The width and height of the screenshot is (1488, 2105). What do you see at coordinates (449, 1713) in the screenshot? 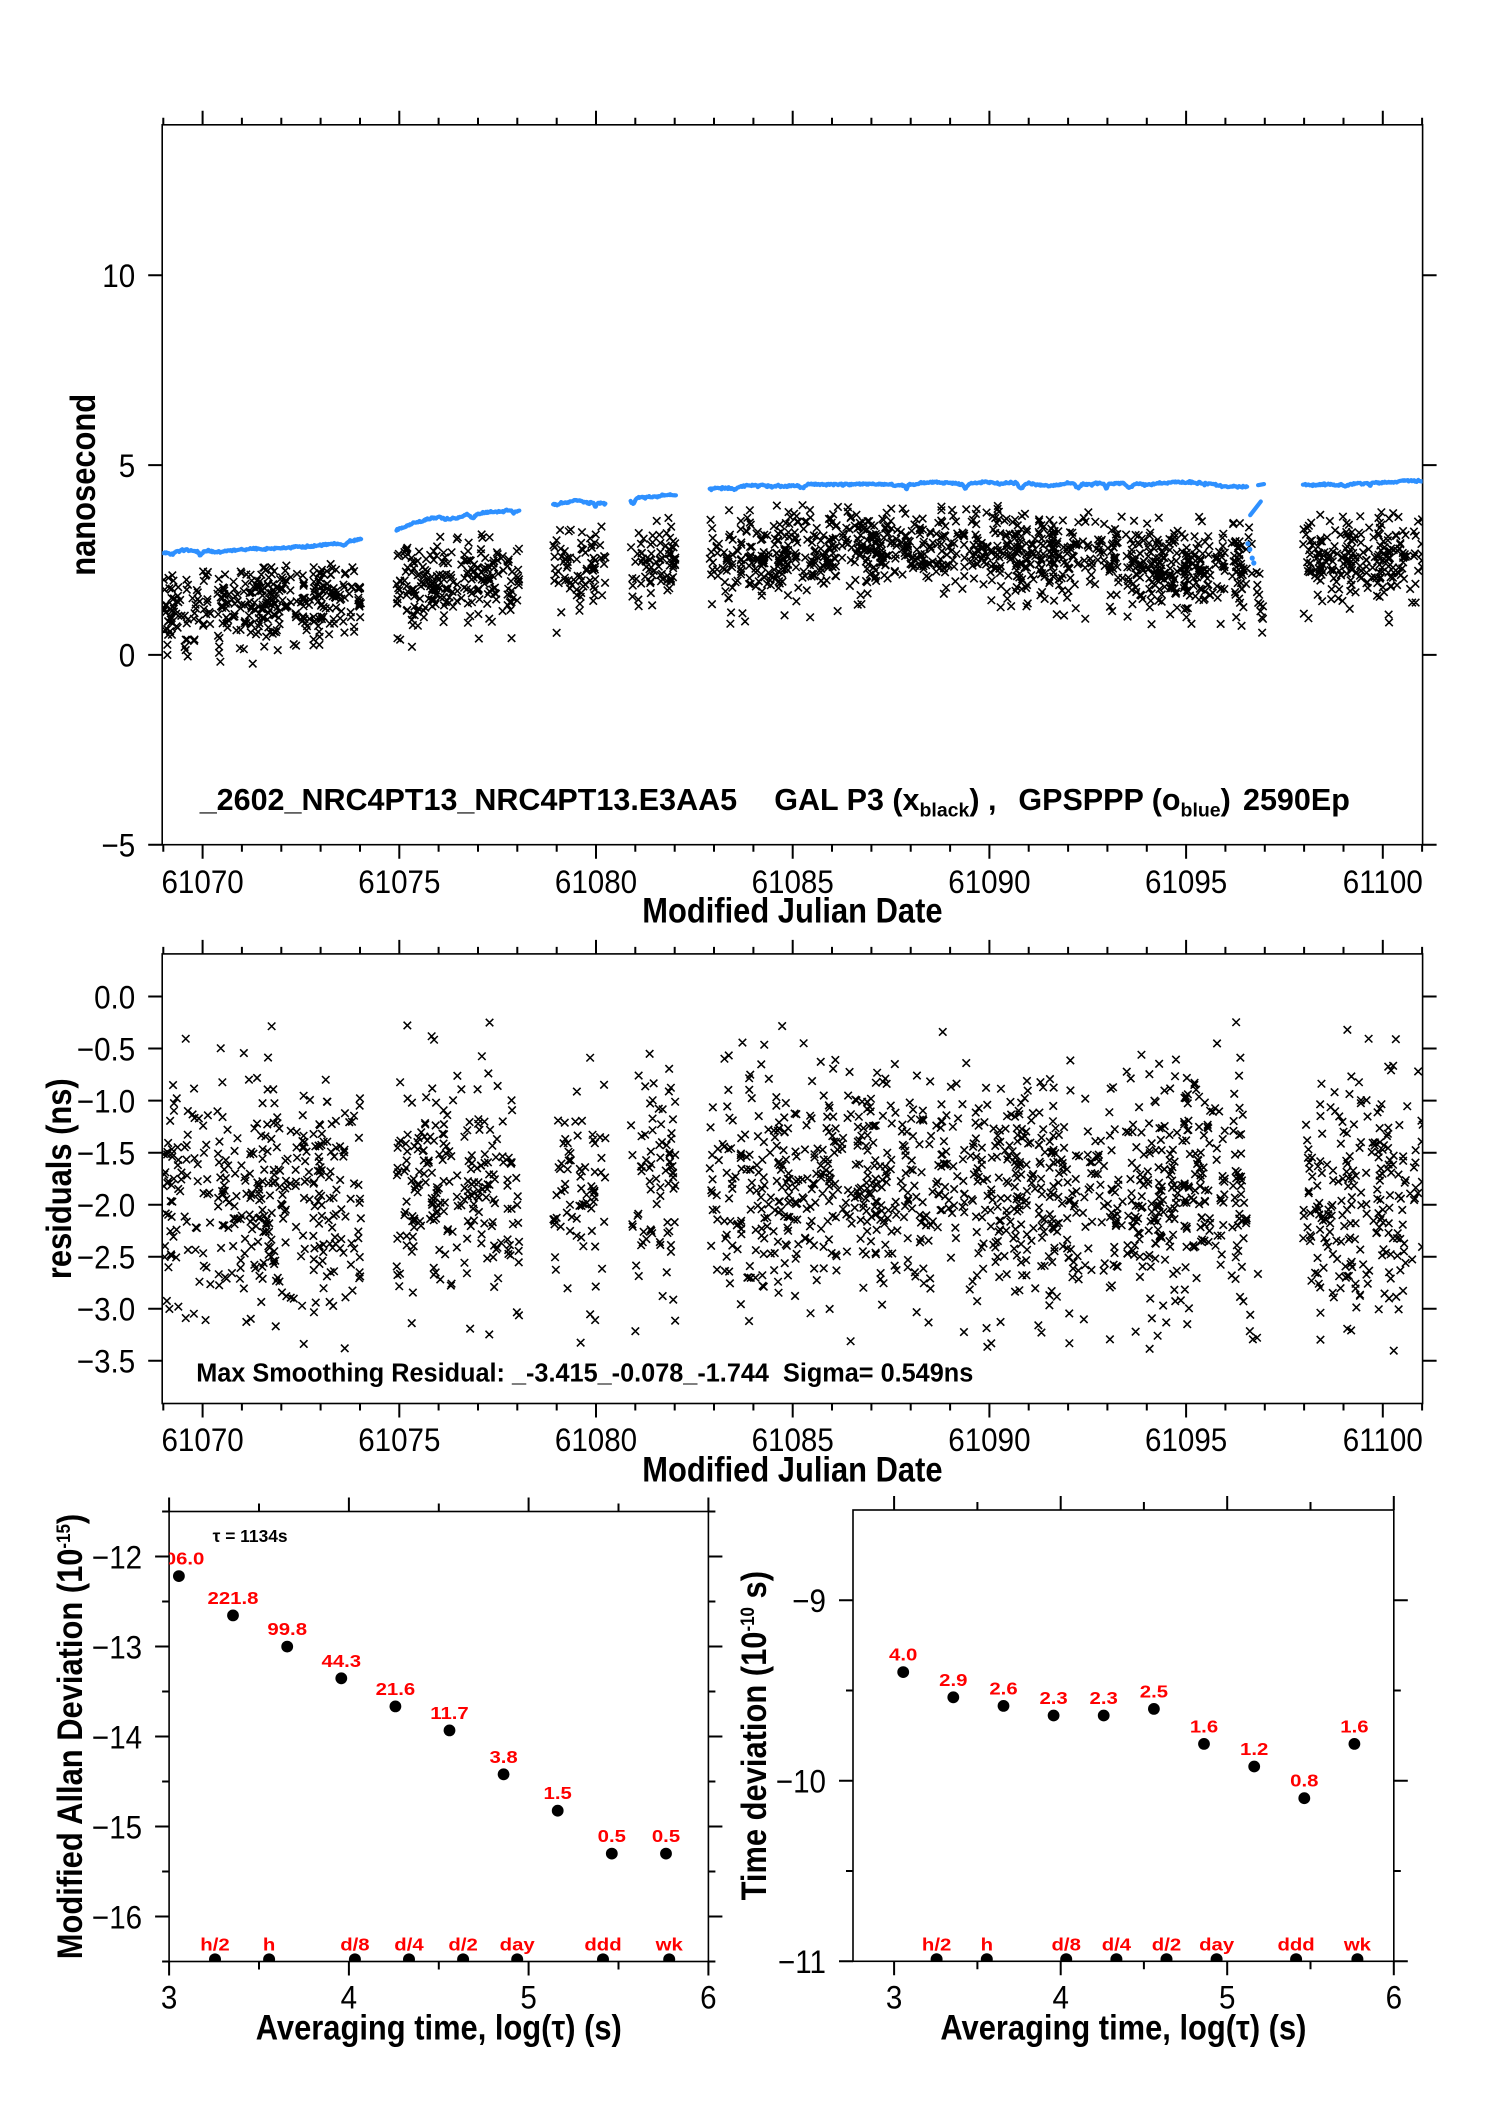
I see `svg-text: 11.7` at bounding box center [449, 1713].